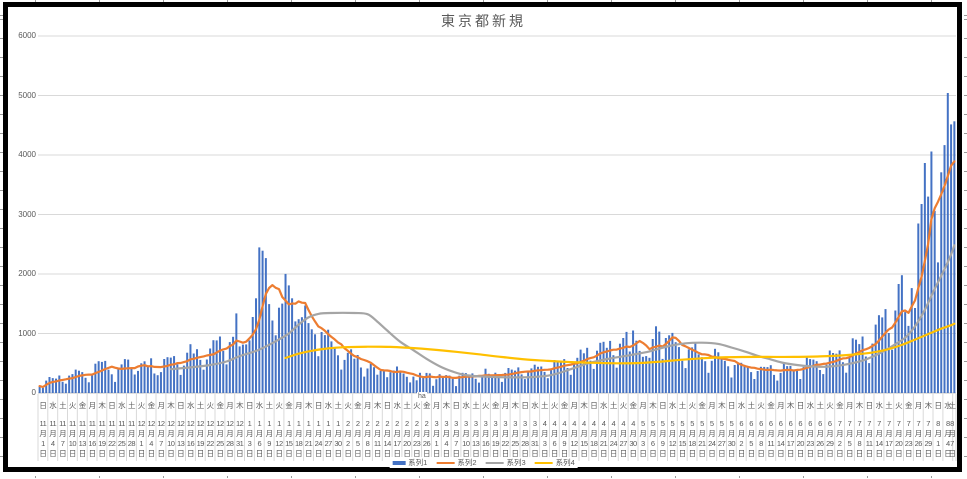 The height and width of the screenshot is (479, 967). I want to click on x-axis-label-d: 7, so click(456, 443).